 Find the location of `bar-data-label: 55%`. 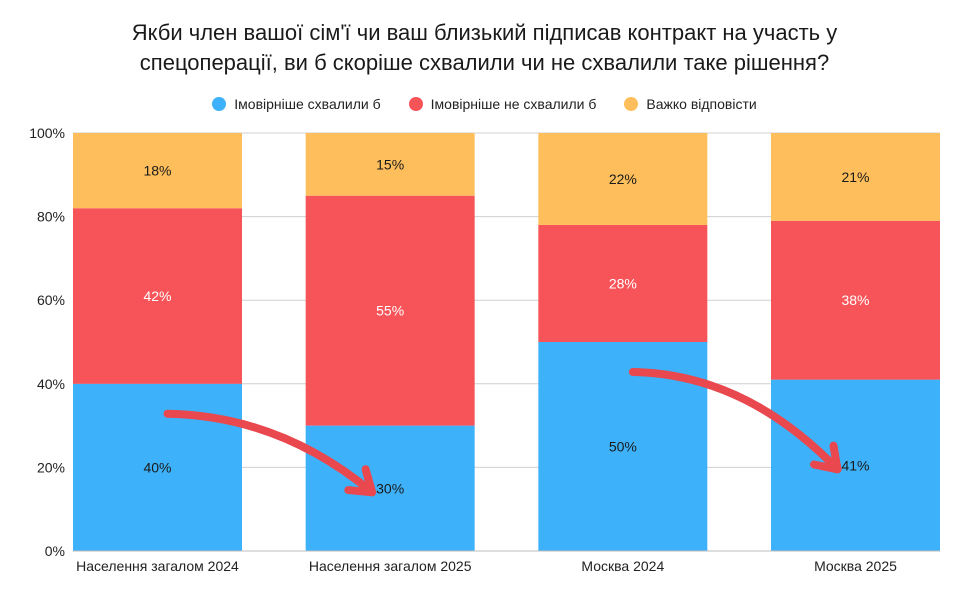

bar-data-label: 55% is located at coordinates (390, 311).